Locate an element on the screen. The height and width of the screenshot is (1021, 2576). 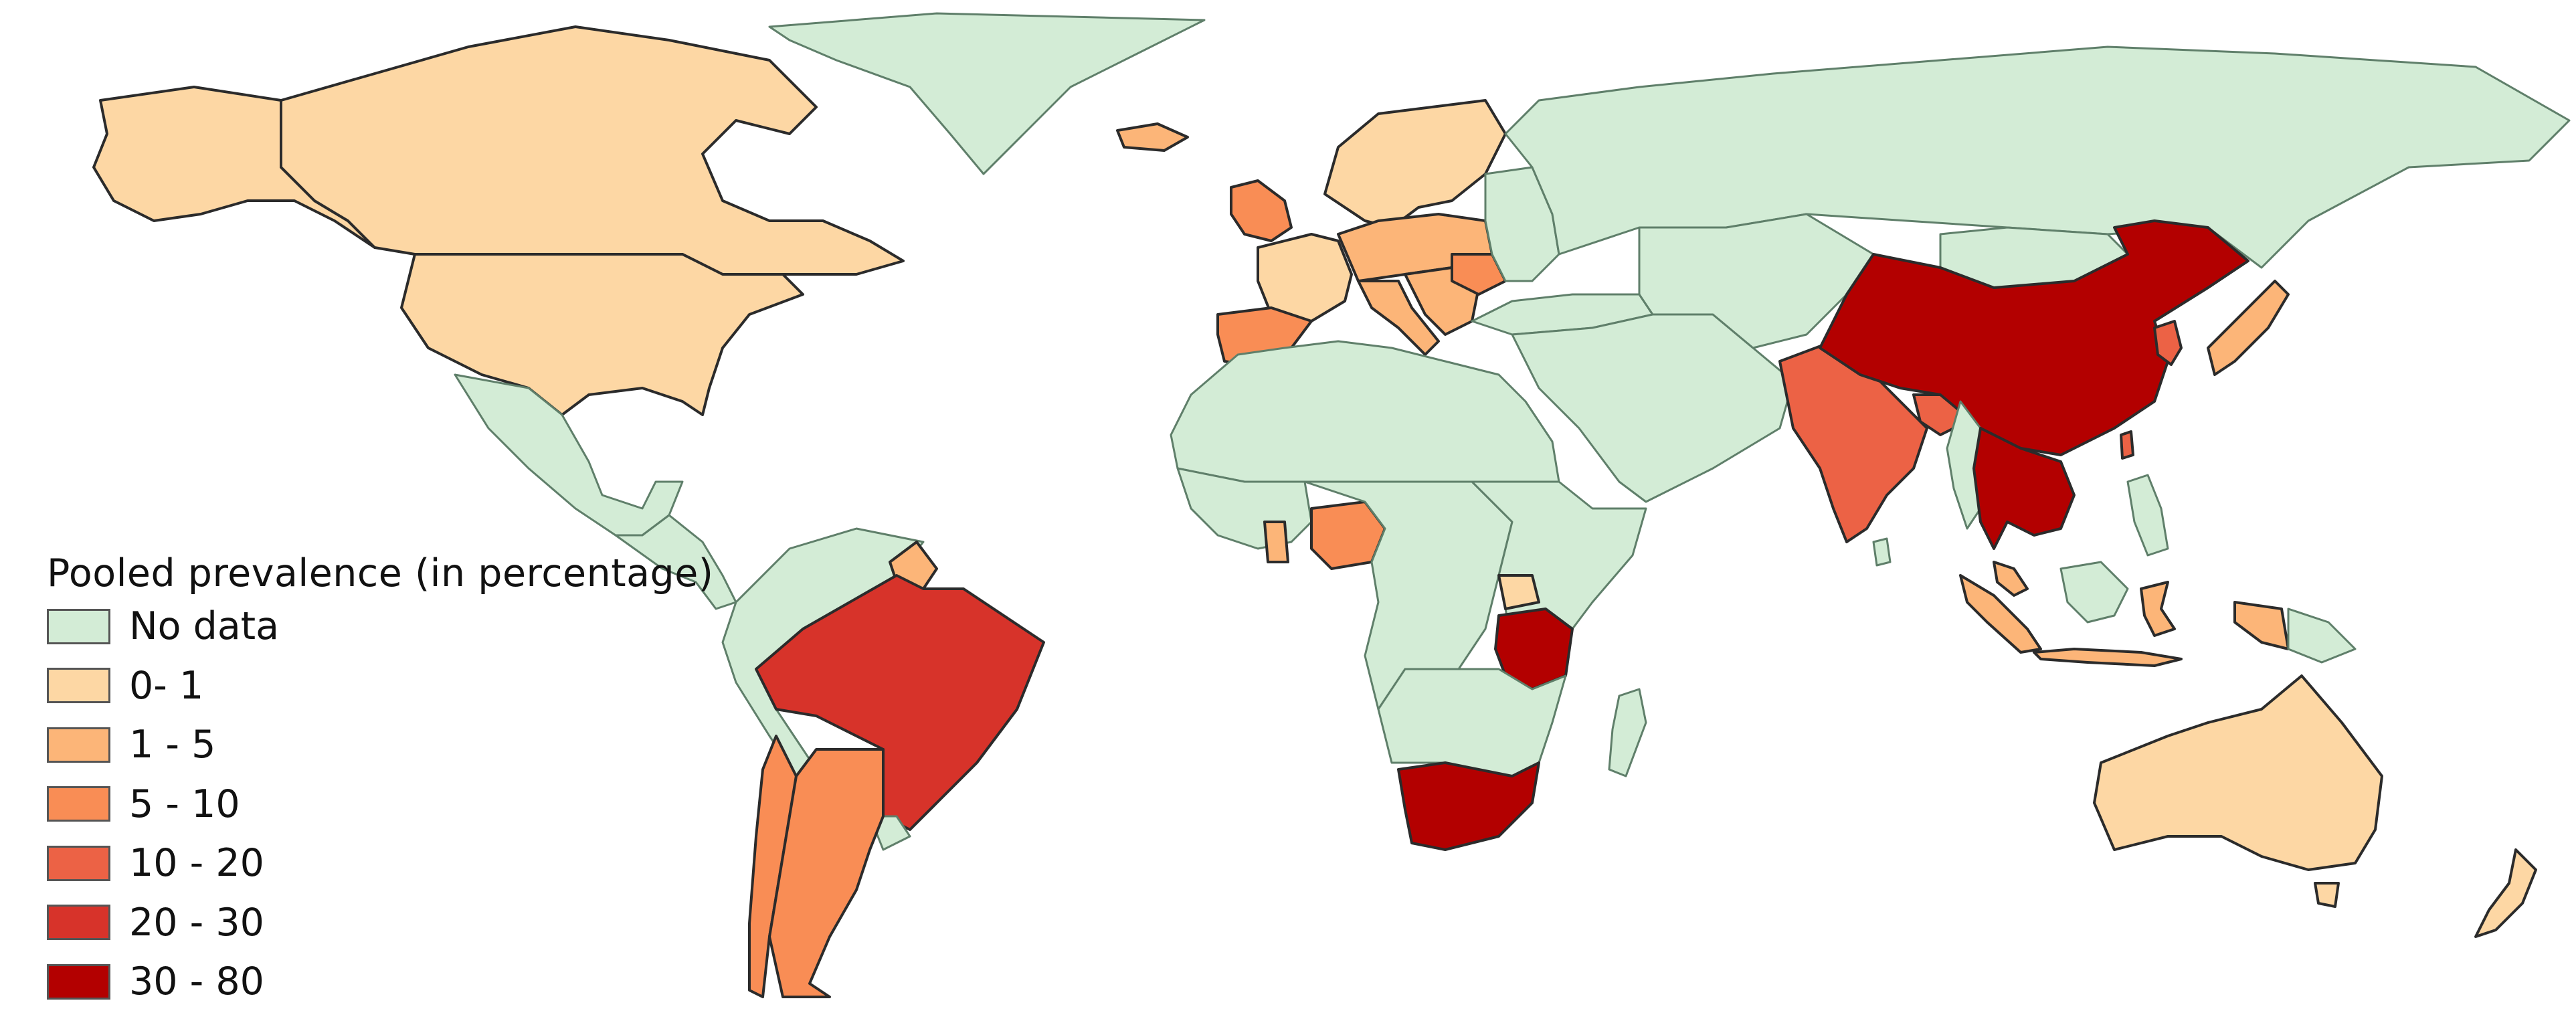
legend-item: 0- 1 is located at coordinates (381, 686).